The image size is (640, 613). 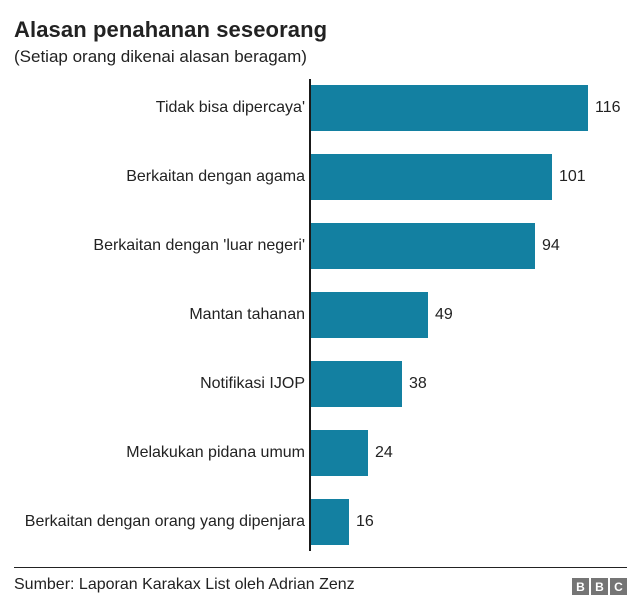 What do you see at coordinates (160, 56) in the screenshot?
I see `chart-subtitle: (Setiap orang dikenai alasan beragam)` at bounding box center [160, 56].